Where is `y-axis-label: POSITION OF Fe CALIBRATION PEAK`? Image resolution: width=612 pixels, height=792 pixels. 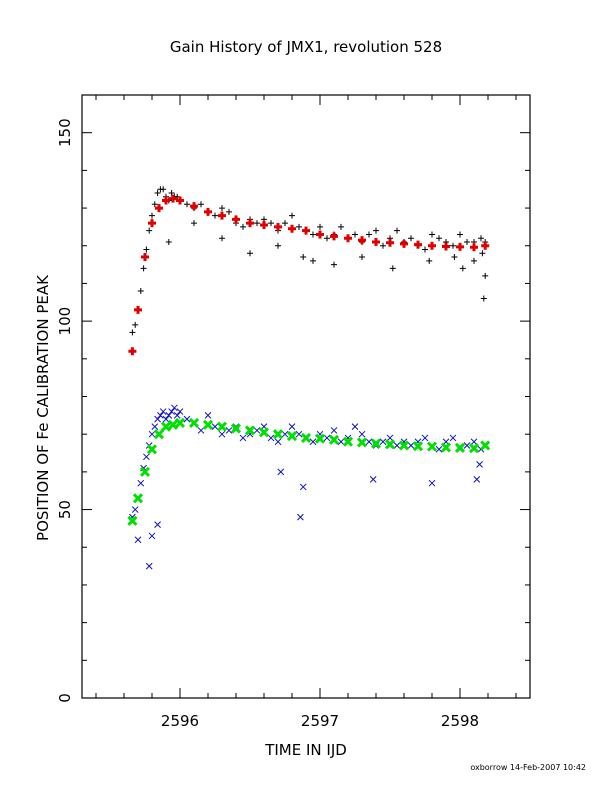 y-axis-label: POSITION OF Fe CALIBRATION PEAK is located at coordinates (43, 407).